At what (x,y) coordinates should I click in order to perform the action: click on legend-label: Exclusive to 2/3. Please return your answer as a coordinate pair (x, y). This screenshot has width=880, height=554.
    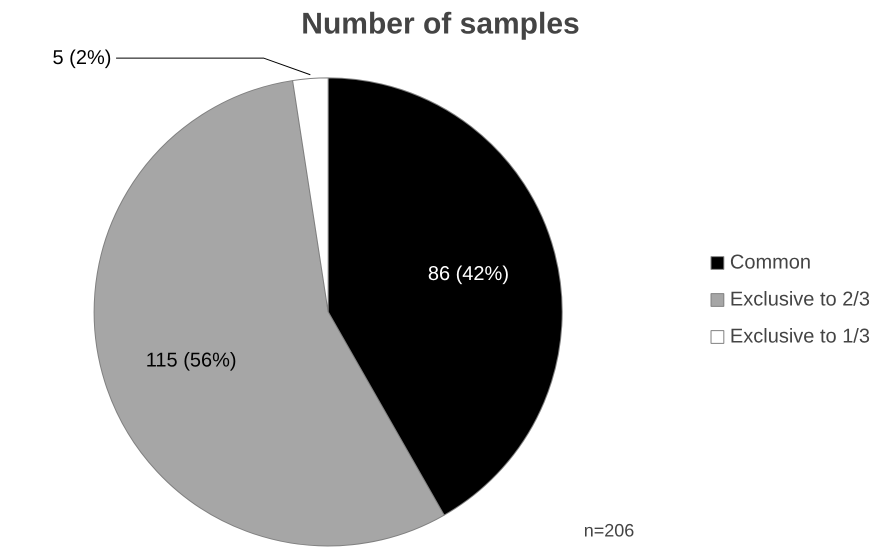
    Looking at the image, I should click on (800, 299).